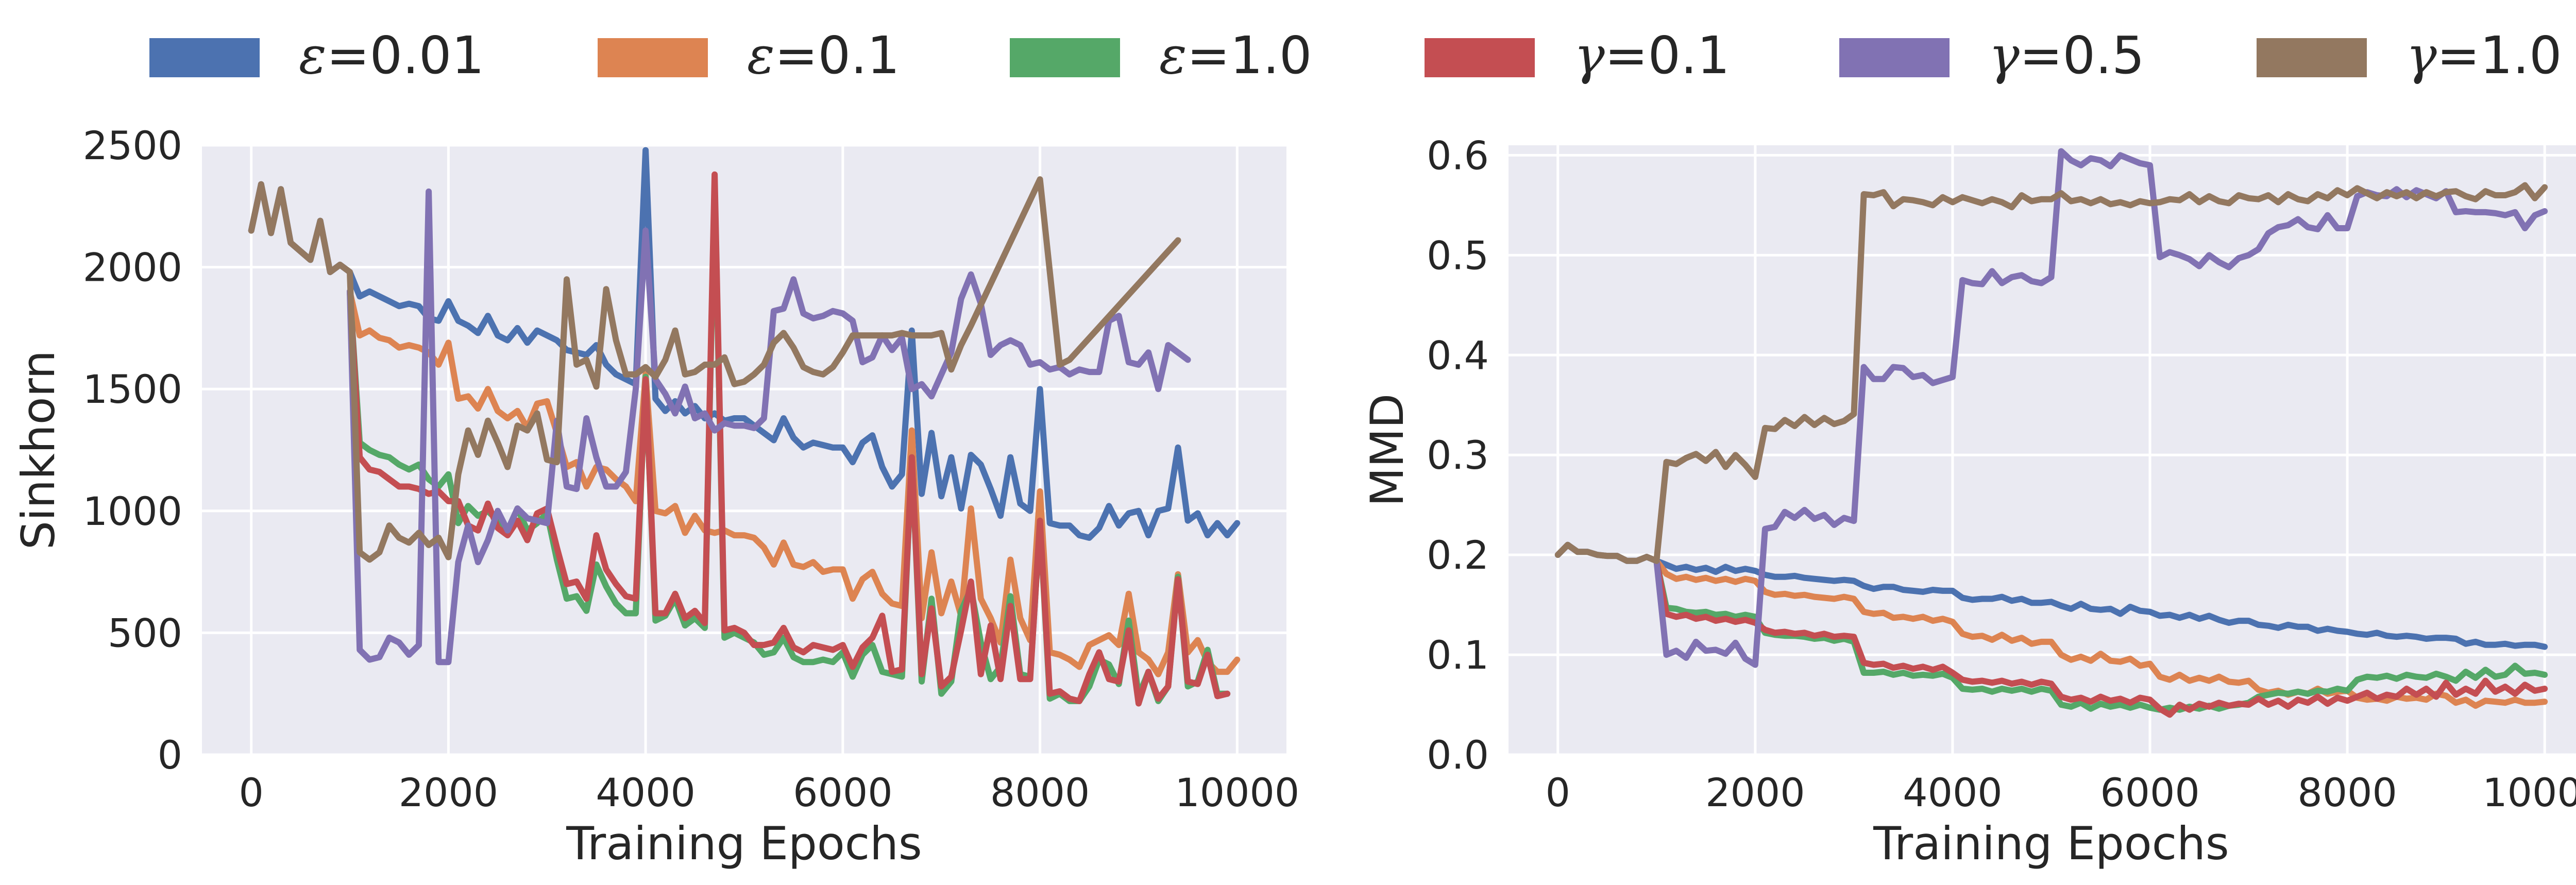 The width and height of the screenshot is (2576, 885). What do you see at coordinates (1458, 755) in the screenshot?
I see `y-tick-label: 0.0` at bounding box center [1458, 755].